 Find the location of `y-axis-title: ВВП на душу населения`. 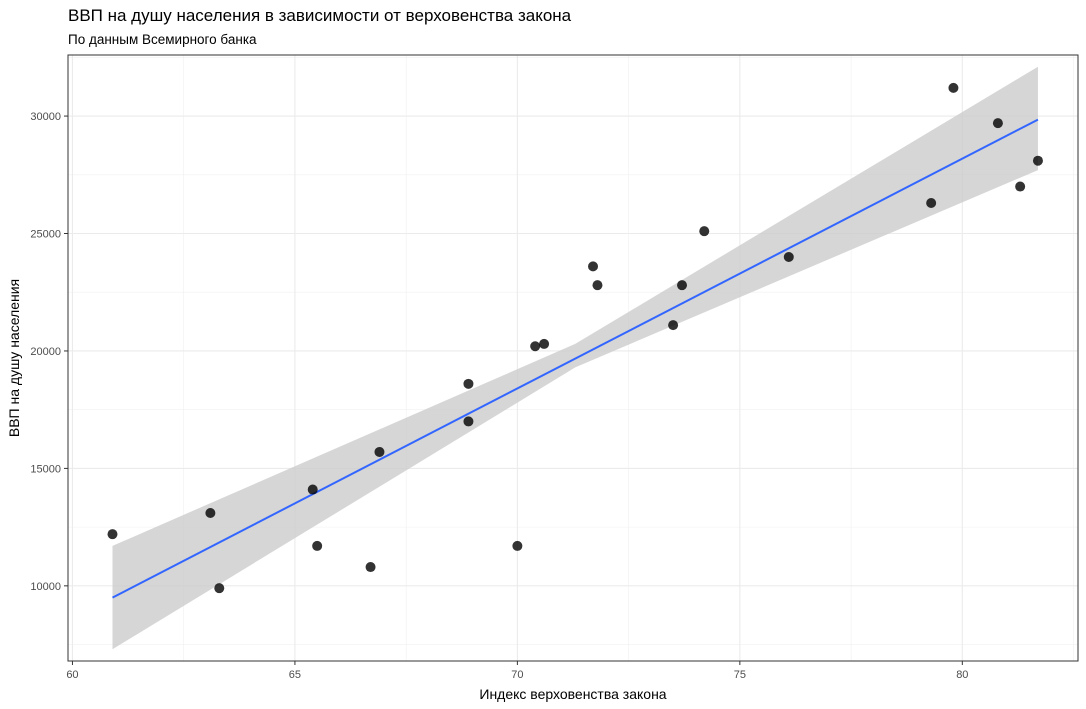

y-axis-title: ВВП на душу населения is located at coordinates (14, 358).